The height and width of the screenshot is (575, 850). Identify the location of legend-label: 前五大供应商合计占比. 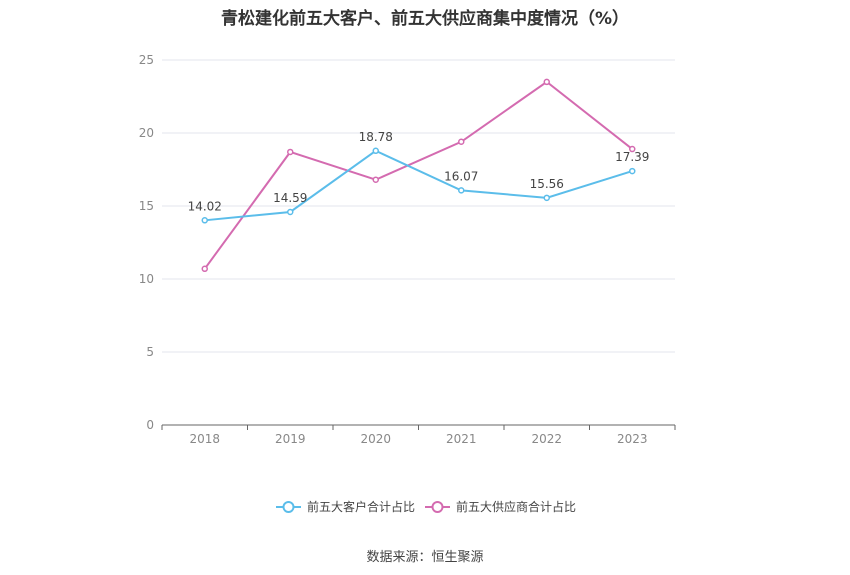
(516, 506).